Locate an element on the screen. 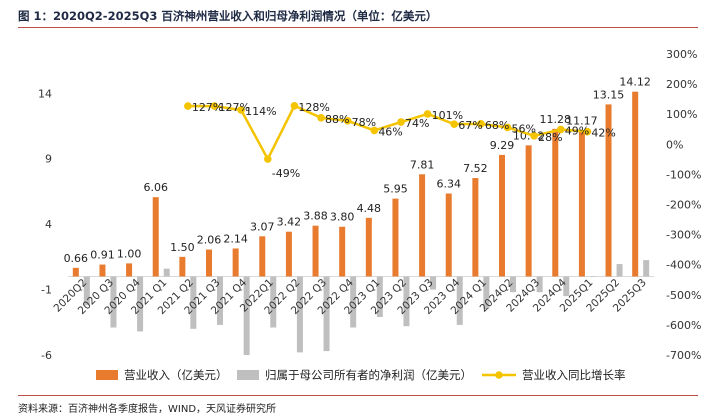 The height and width of the screenshot is (420, 716). growth-data-label: 49% is located at coordinates (577, 131).